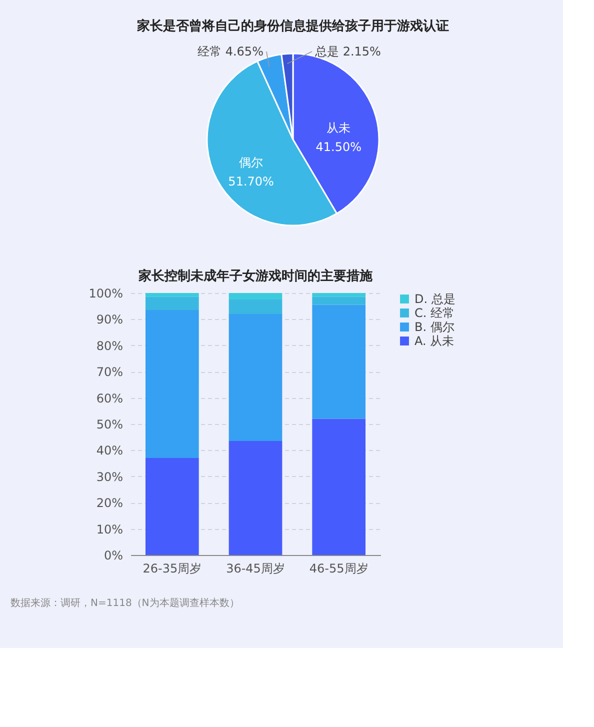 This screenshot has width=594, height=727. Describe the element at coordinates (109, 425) in the screenshot. I see `y-tick-label: 50%` at that location.